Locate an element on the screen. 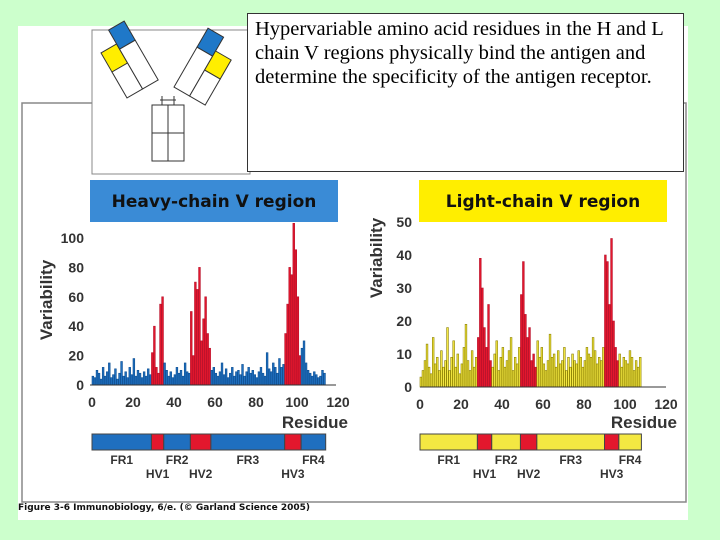  light-y-tick-label: 0 is located at coordinates (408, 387).